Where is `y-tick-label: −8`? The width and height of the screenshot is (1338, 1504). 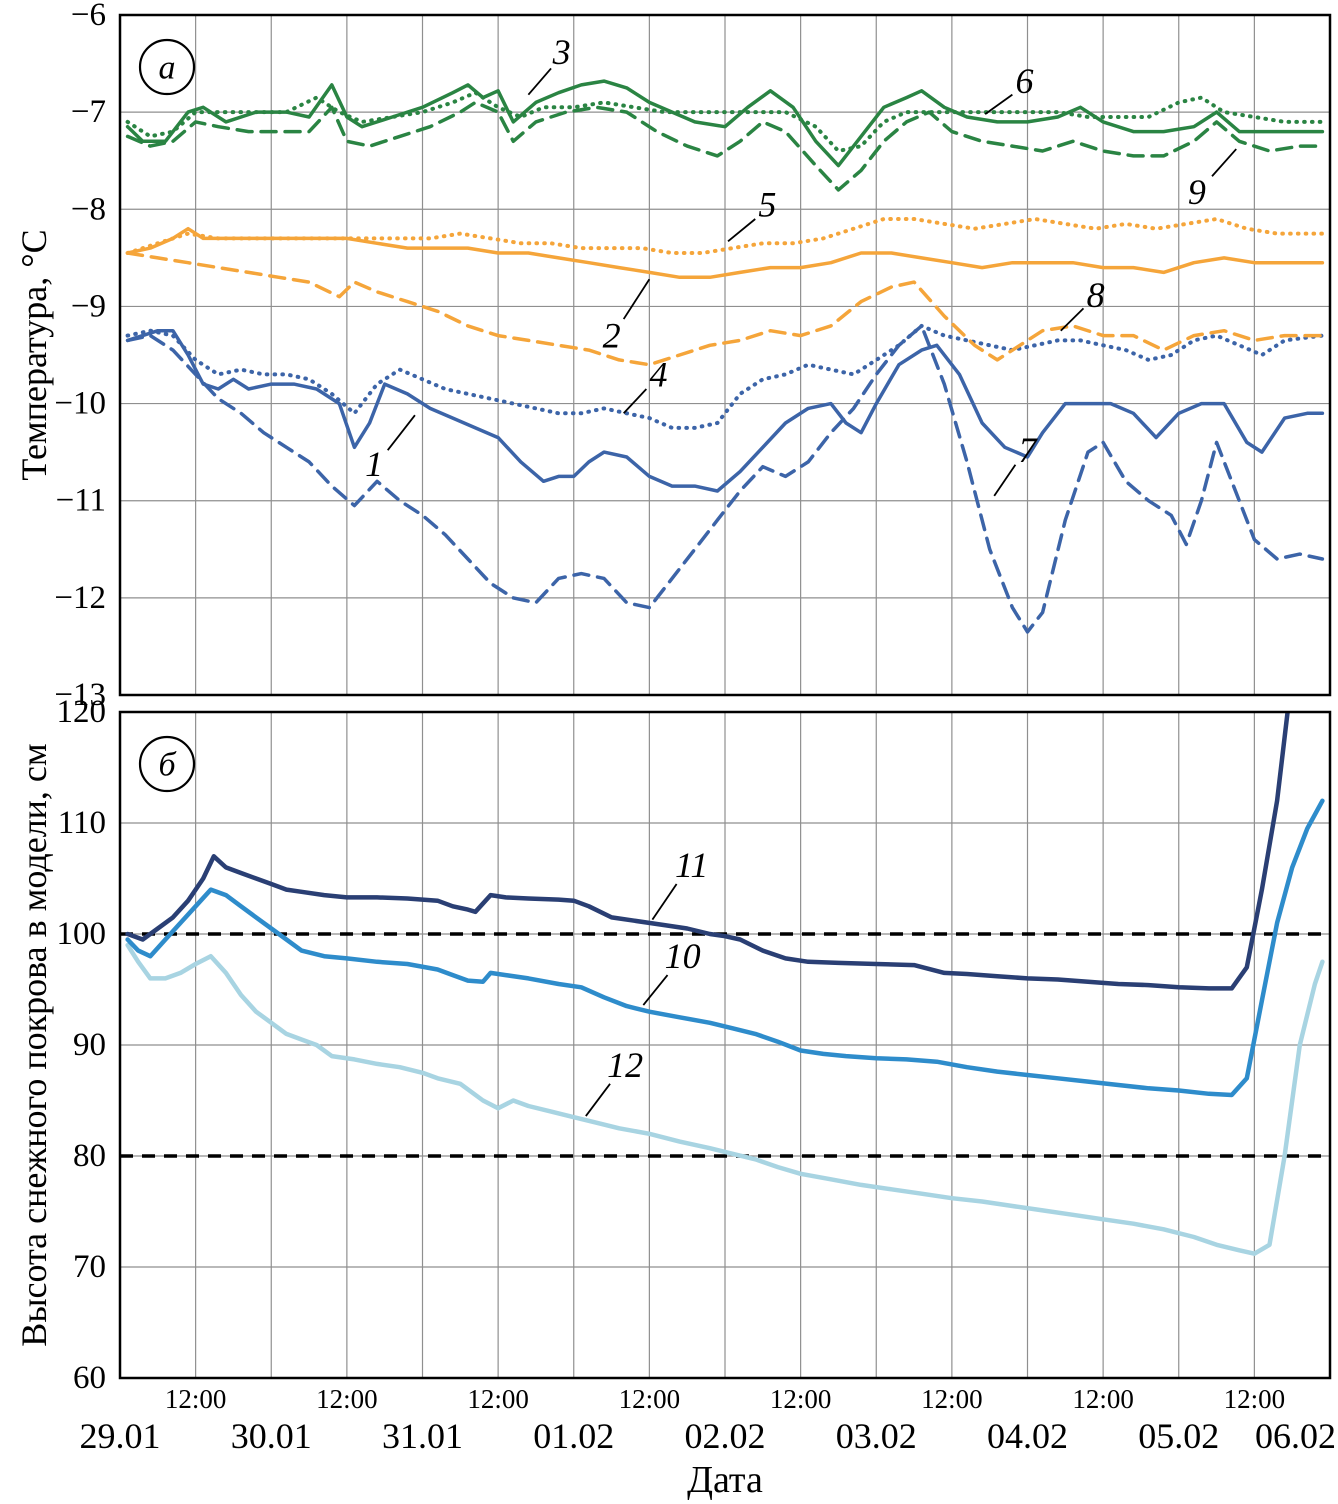
y-tick-label: −8 is located at coordinates (88, 209).